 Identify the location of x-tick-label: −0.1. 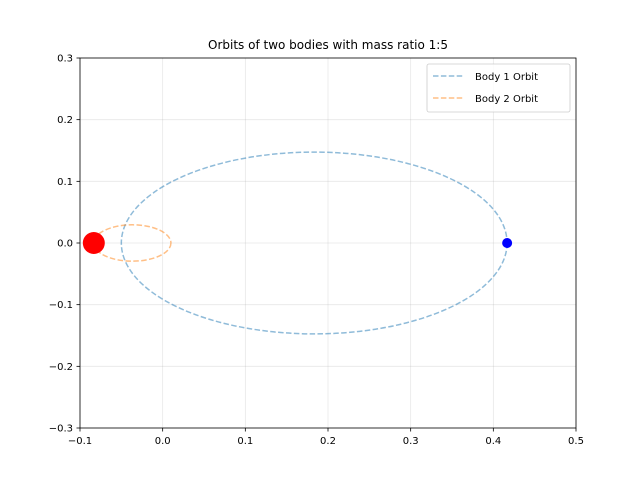
(80, 441).